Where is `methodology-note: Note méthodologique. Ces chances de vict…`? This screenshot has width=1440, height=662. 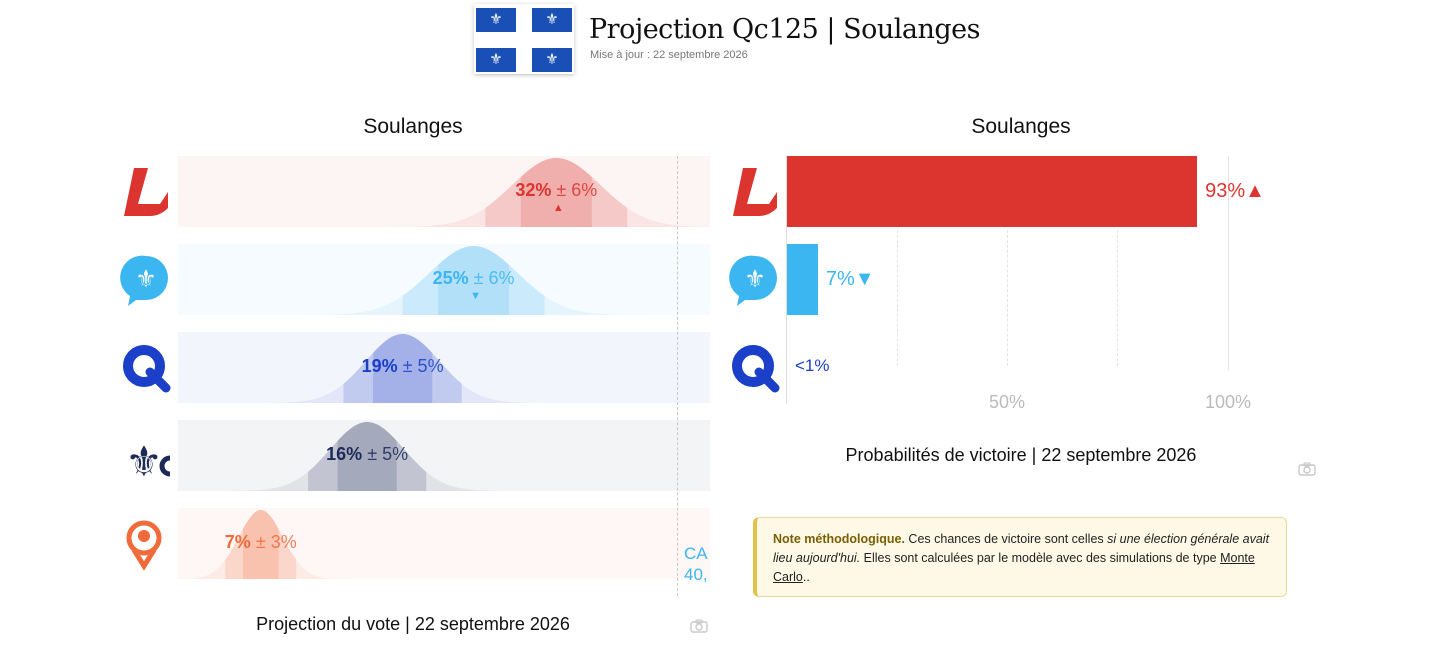 methodology-note: Note méthodologique. Ces chances de vict… is located at coordinates (1020, 557).